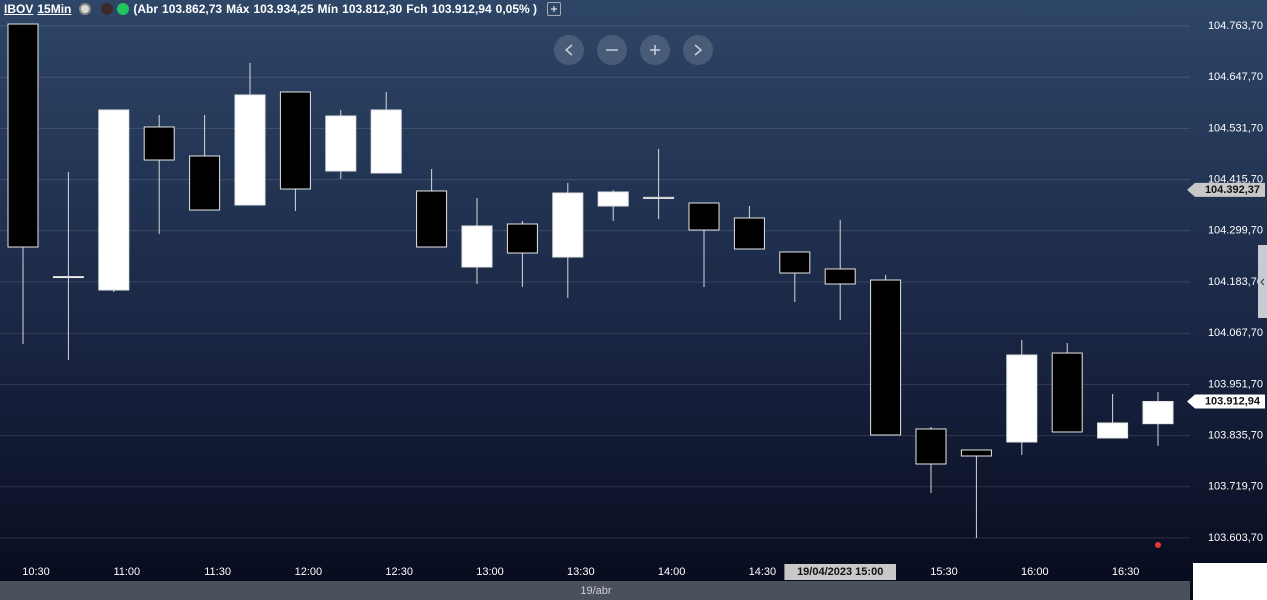  Describe the element at coordinates (490, 572) in the screenshot. I see `x-tick-label: 13:00` at that location.